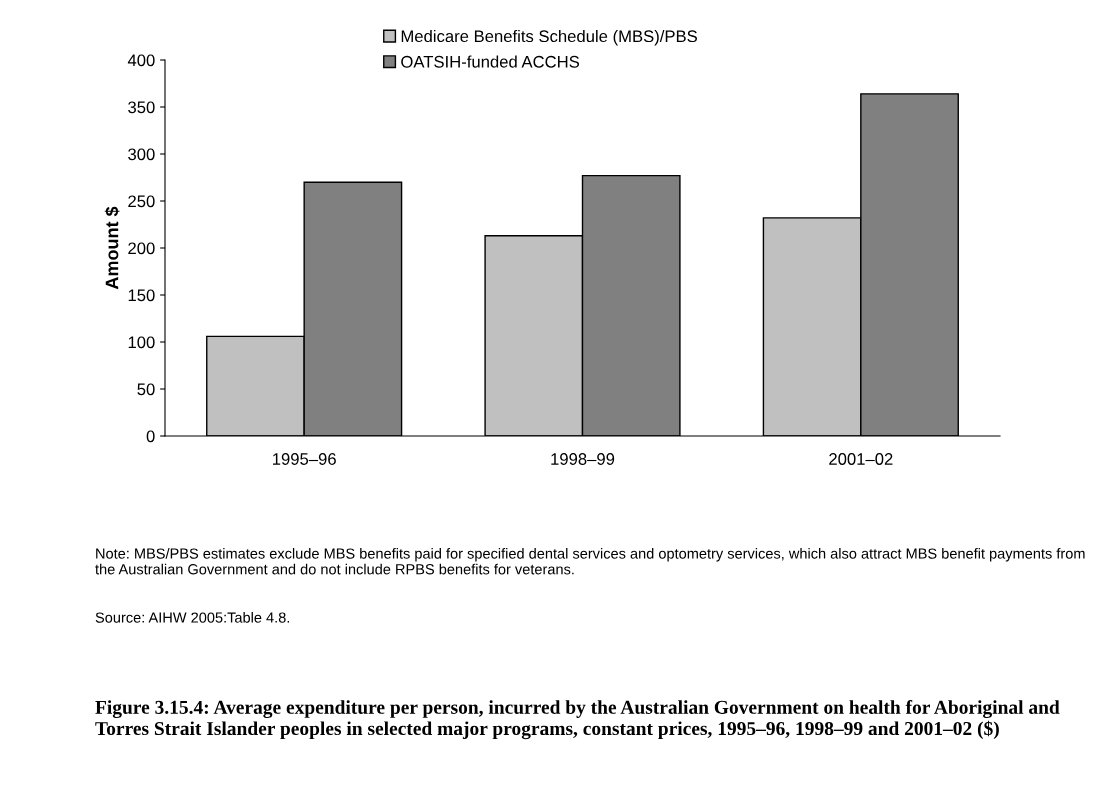  I want to click on text: Note: MBS/PBS estimates exclude MBS benefits paid for specified dental services and optometry services, which also attract MBS benefit payments from the Australian Government and do not include RPBS benefits for veterans., so click(590, 561).